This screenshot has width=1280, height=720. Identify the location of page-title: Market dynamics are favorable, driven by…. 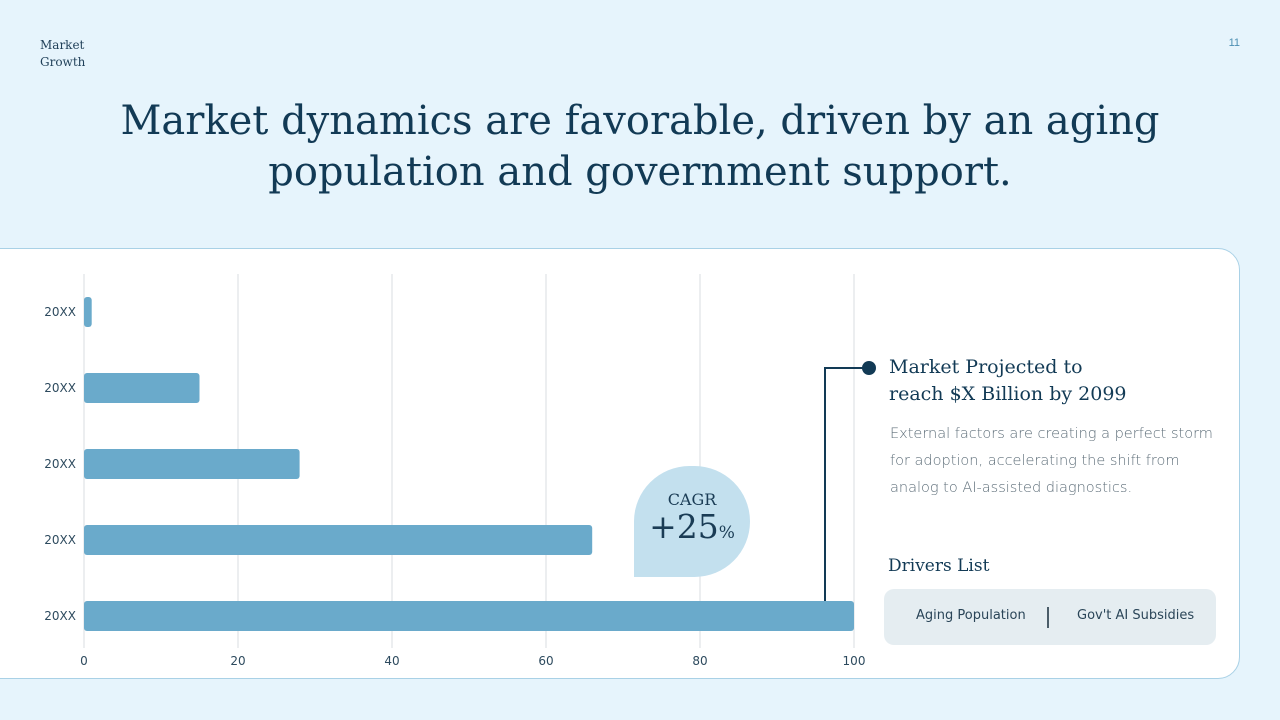
(640, 147).